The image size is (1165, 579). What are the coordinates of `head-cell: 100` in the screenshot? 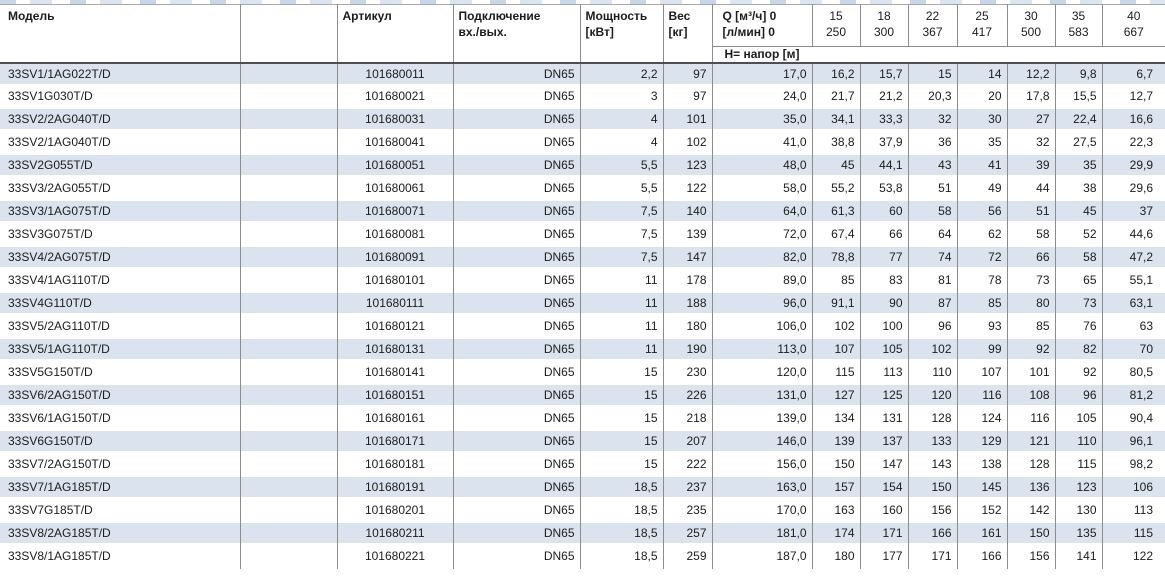 It's located at (884, 327).